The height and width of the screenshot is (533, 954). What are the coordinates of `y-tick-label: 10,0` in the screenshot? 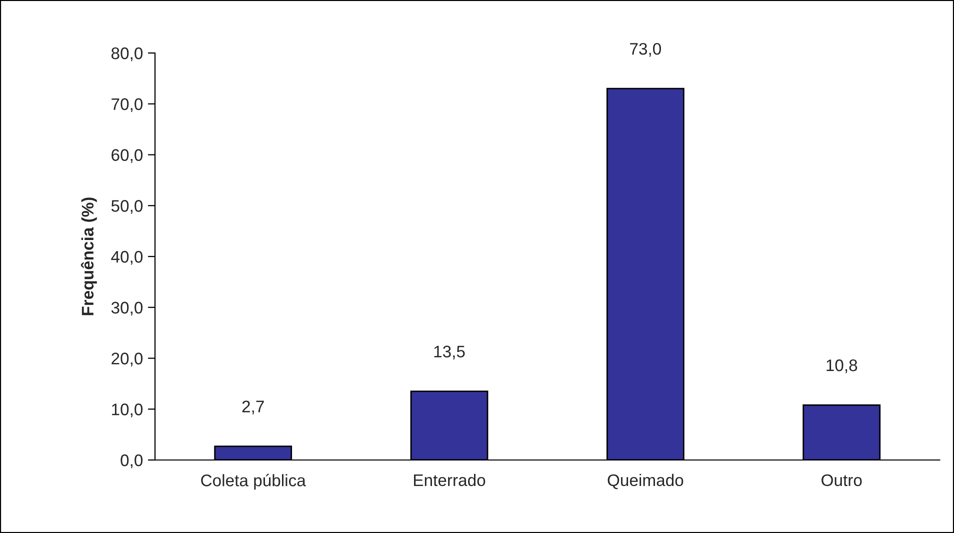 It's located at (127, 411).